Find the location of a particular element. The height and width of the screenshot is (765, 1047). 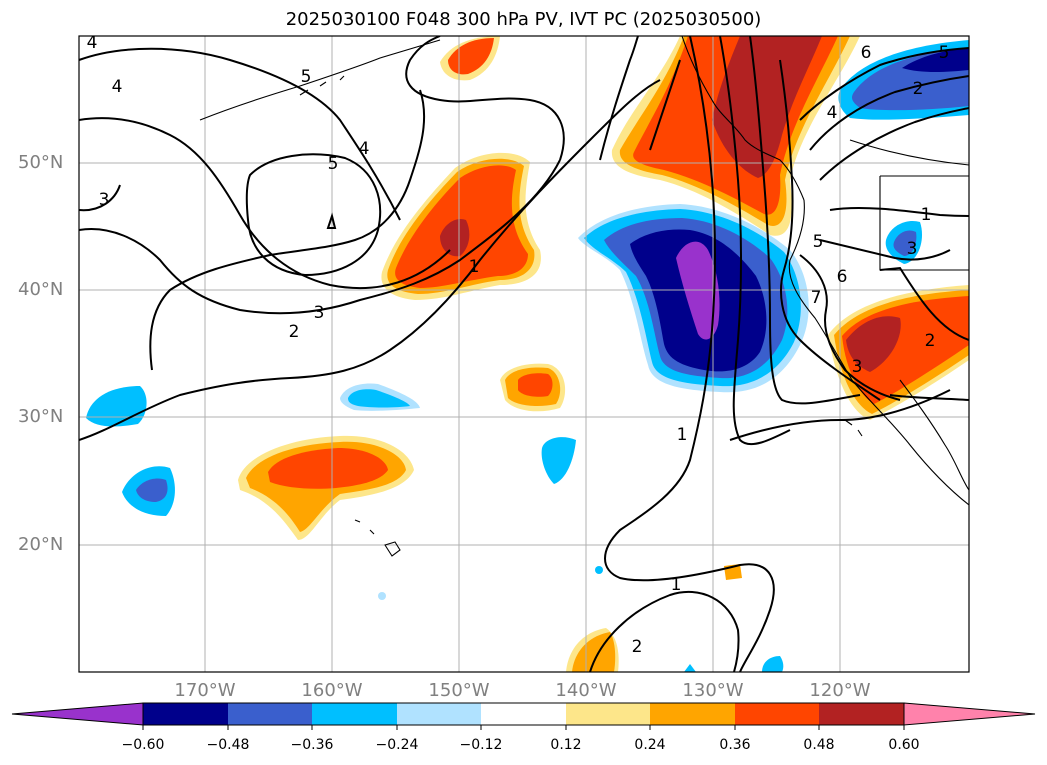

shade-w-mid is located at coordinates (152, 490).